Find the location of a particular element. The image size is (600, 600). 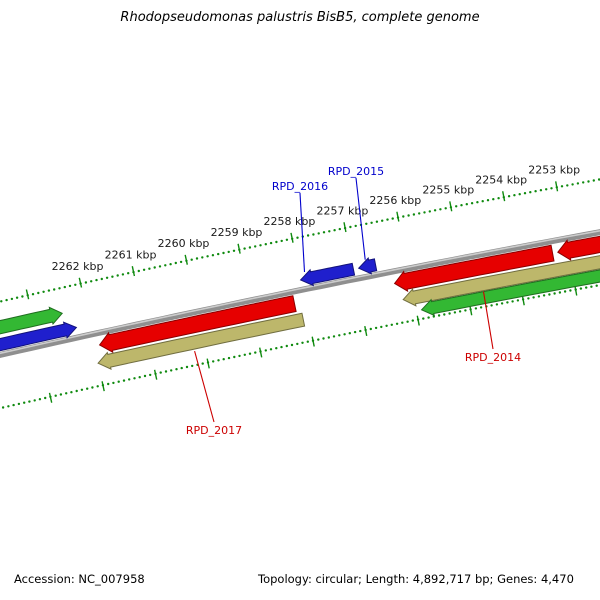

gene-label-line-RPD_2015 is located at coordinates (360, 218).